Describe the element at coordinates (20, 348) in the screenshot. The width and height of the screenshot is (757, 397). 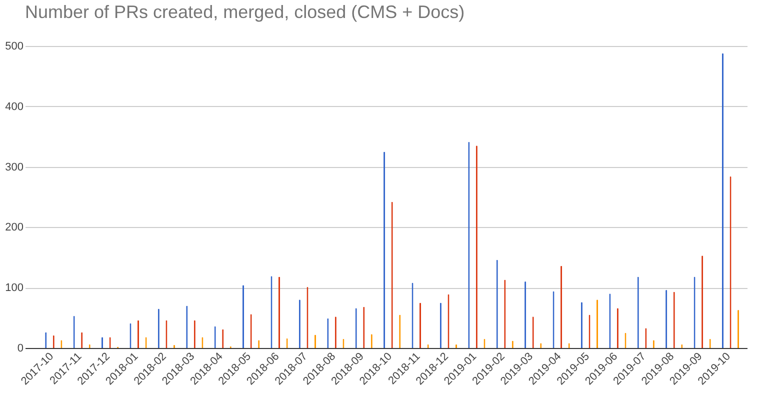
I see `y-tick-label: 0` at that location.